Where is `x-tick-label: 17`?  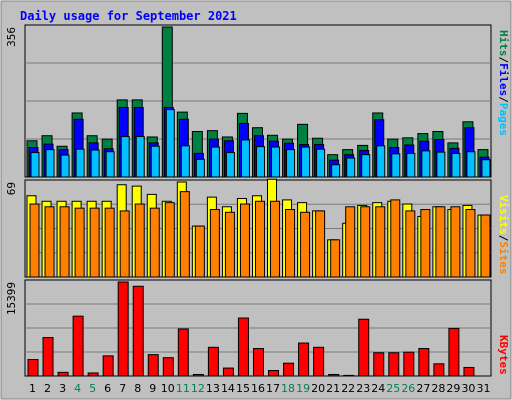
x-tick-label: 17 is located at coordinates (273, 388).